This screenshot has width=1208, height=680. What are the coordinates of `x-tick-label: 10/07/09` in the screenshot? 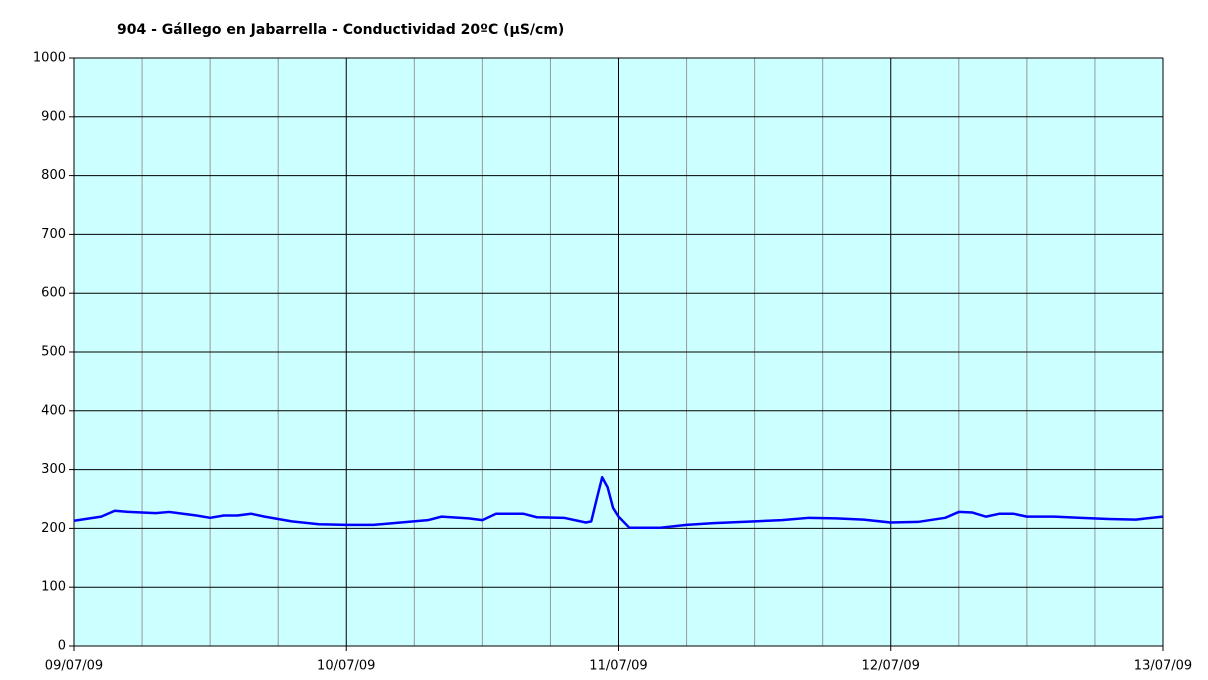 It's located at (346, 666).